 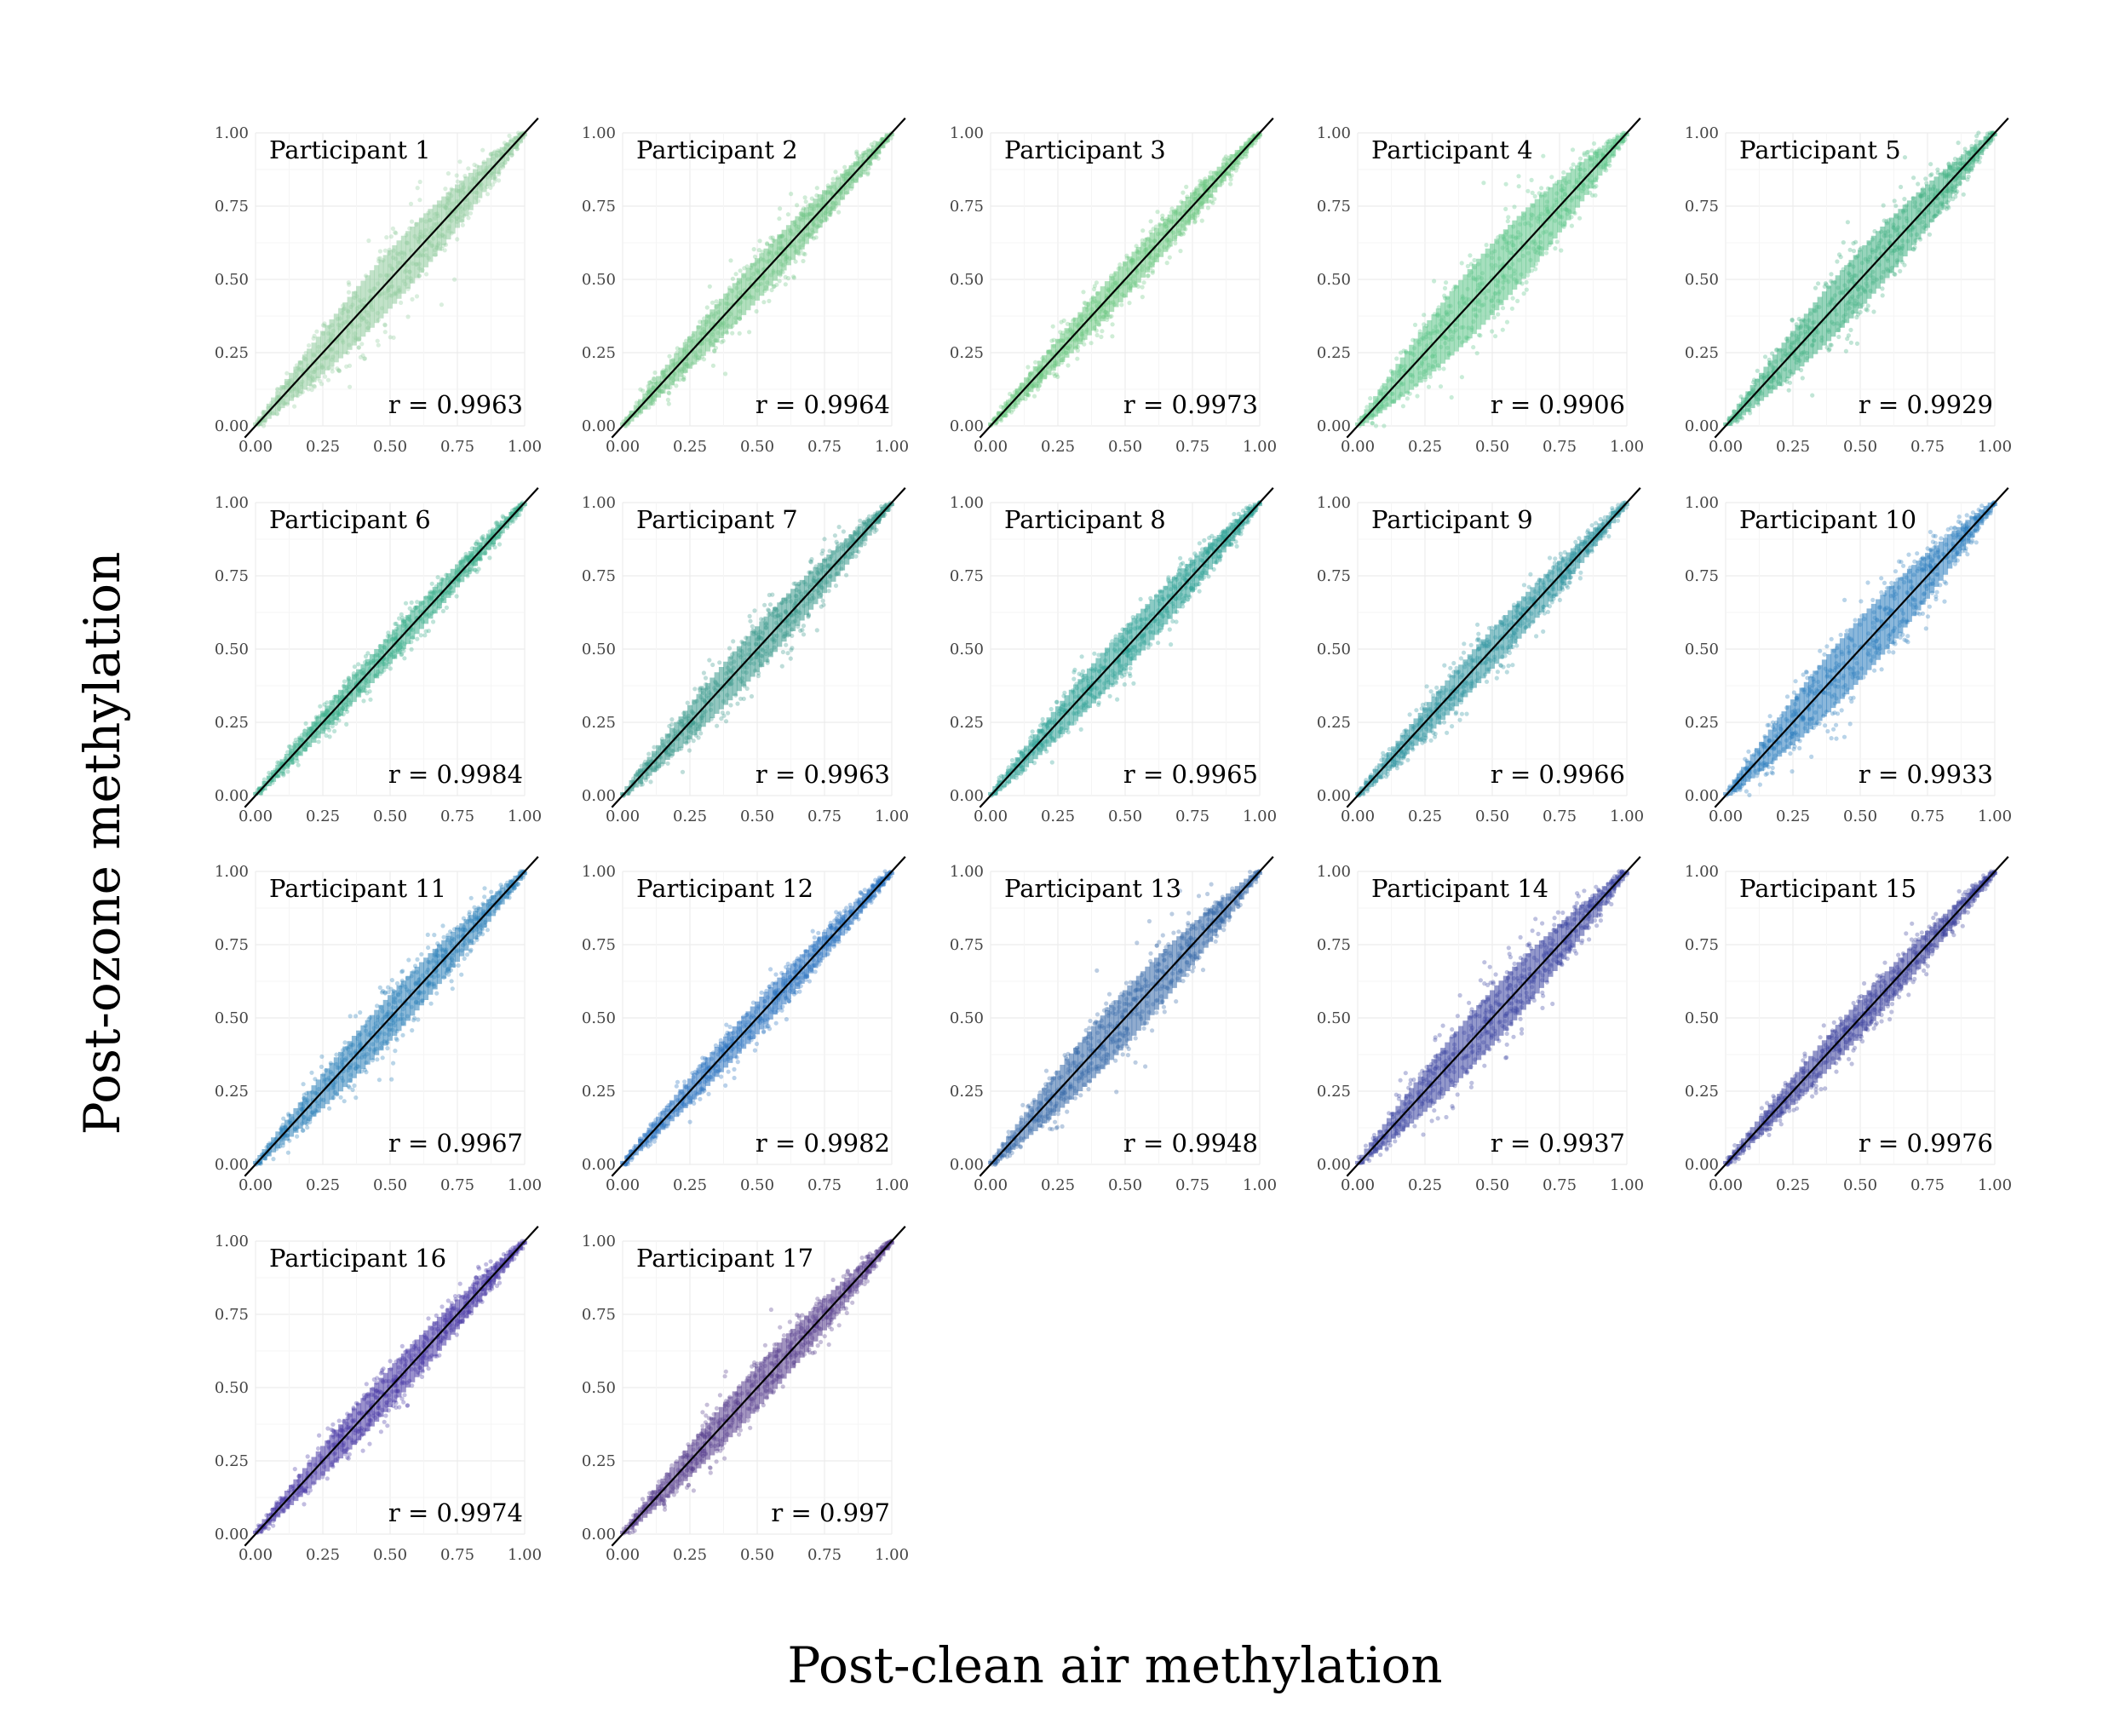 I want to click on y-tick-label: 0.25, so click(x=1702, y=353).